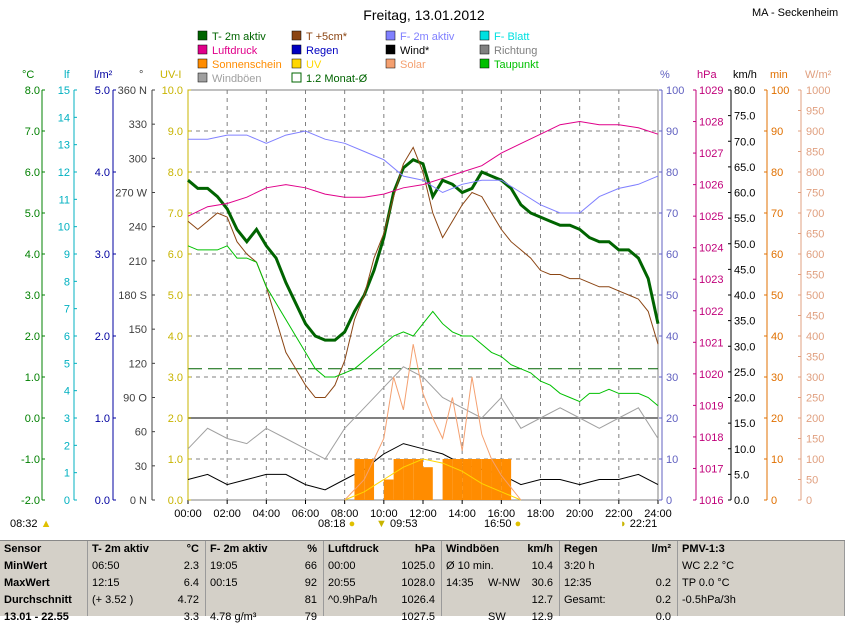 Image resolution: width=845 pixels, height=626 pixels. Describe the element at coordinates (175, 419) in the screenshot. I see `axis-label-uv: 2.0` at that location.